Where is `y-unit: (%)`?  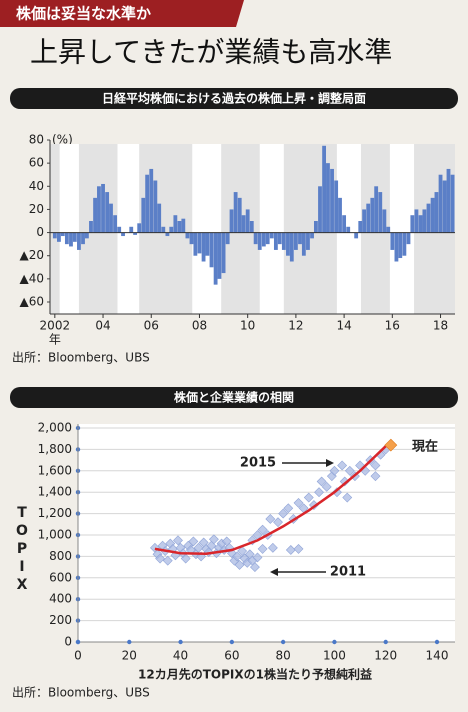 y-unit: (%) is located at coordinates (62, 140).